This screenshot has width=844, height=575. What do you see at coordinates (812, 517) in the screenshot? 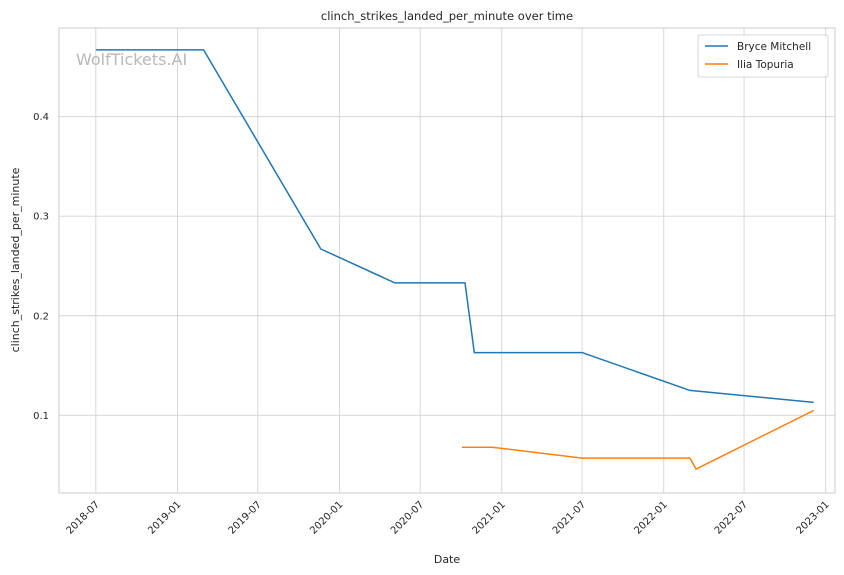
I see `x-tick-label: 2023-01` at bounding box center [812, 517].